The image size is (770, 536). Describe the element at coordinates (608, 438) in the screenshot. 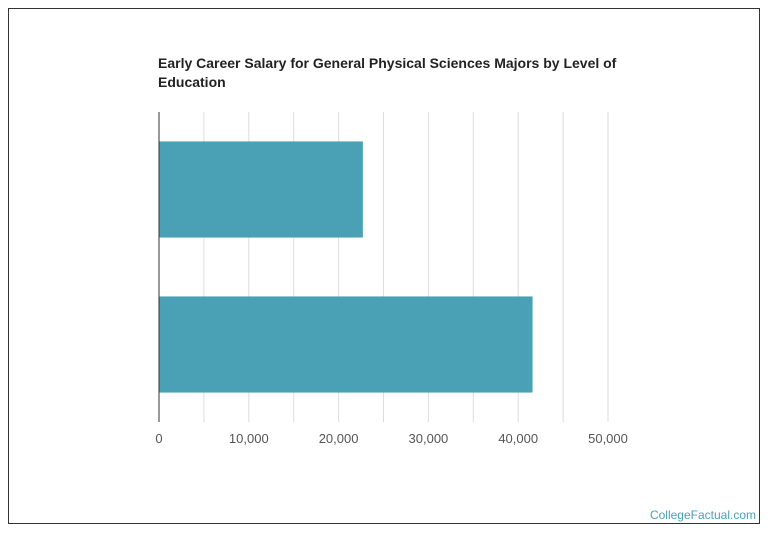

I see `x-tick-label: 50,000` at that location.